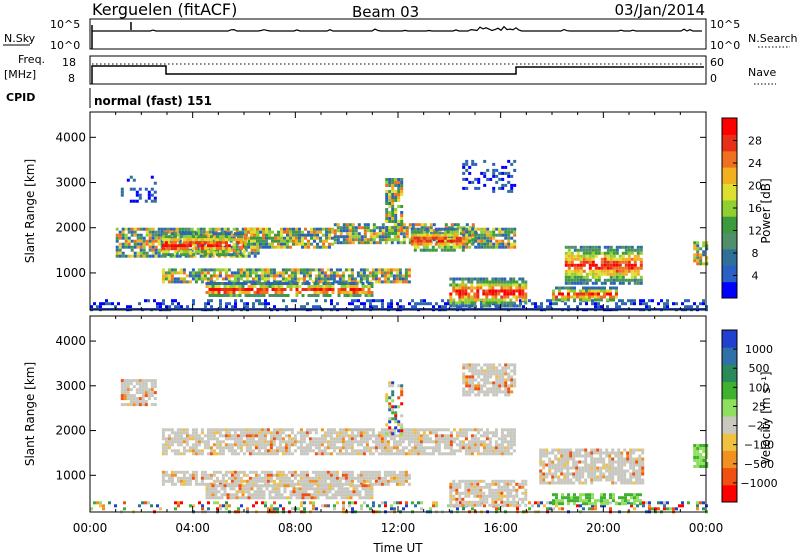  I want to click on y-tick-label: 3000, so click(70, 183).